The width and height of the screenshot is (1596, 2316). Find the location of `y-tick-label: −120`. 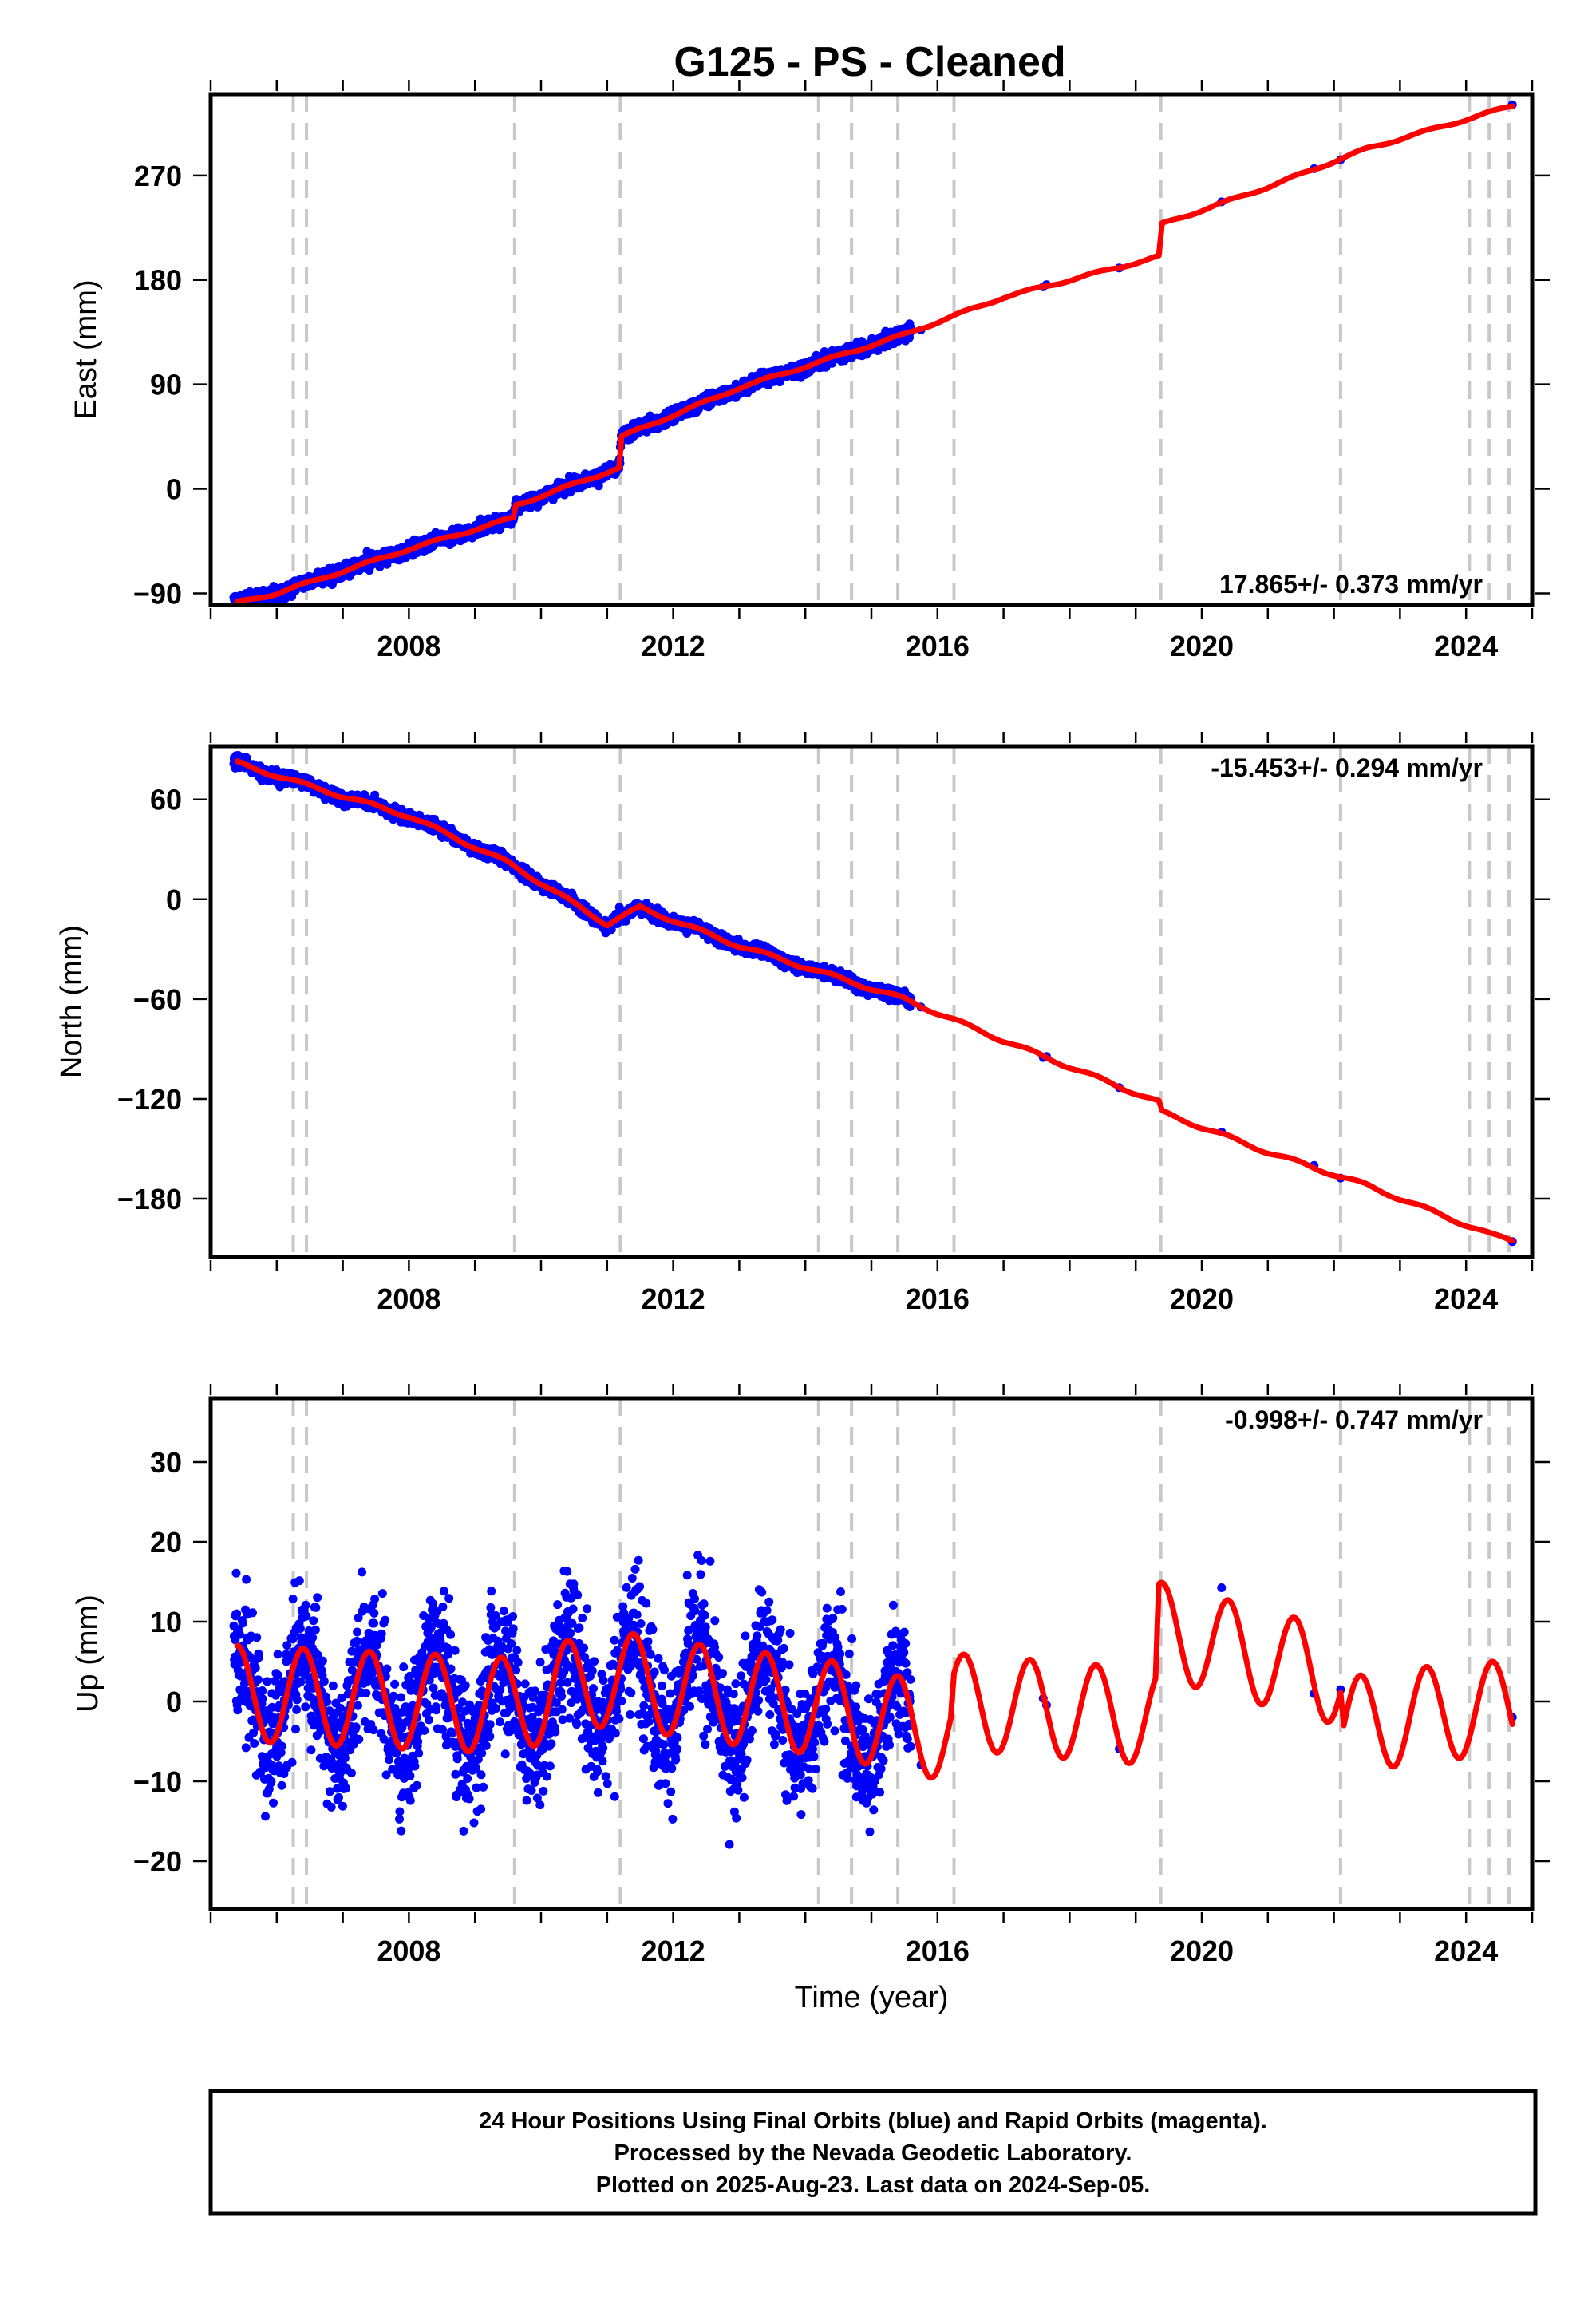

y-tick-label: −120 is located at coordinates (149, 1099).